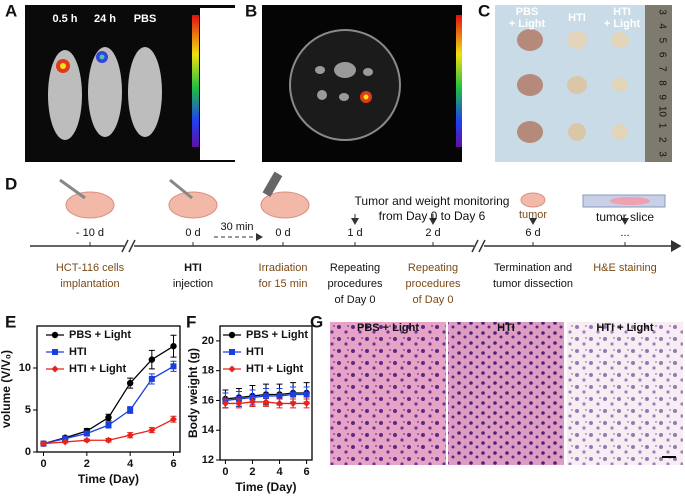 This screenshot has height=497, width=685. I want to click on timeline-caption: HCT-116 cells, so click(90, 268).